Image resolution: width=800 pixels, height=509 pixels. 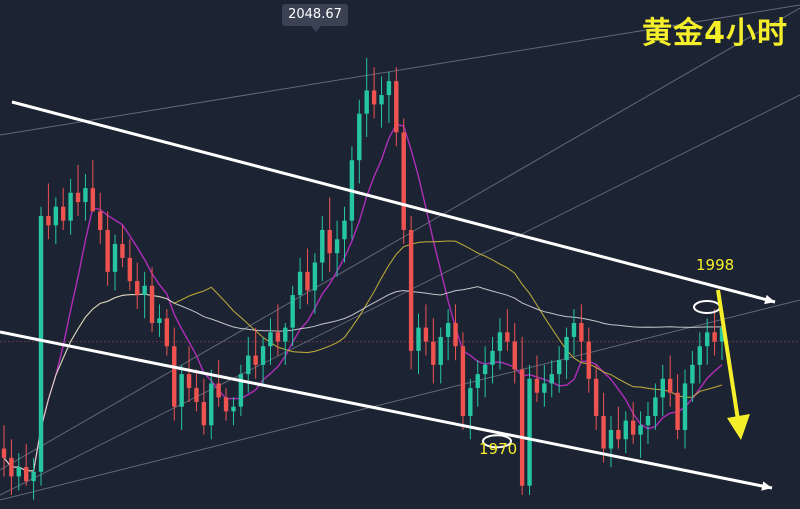 I want to click on forecast-arrow, so click(x=728, y=355).